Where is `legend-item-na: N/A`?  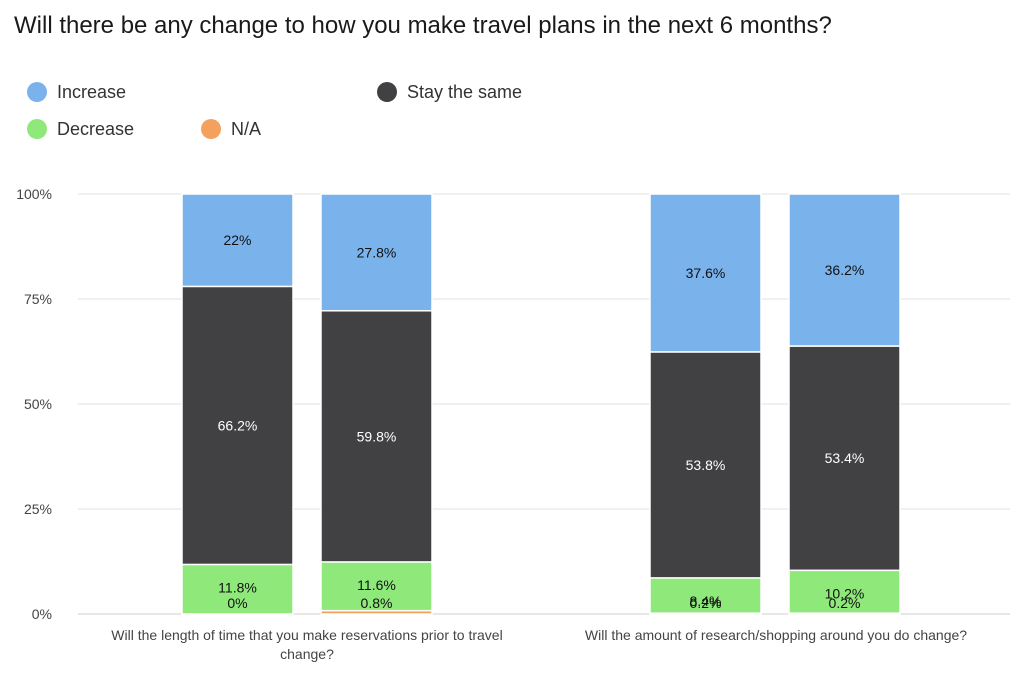 legend-item-na: N/A is located at coordinates (231, 129).